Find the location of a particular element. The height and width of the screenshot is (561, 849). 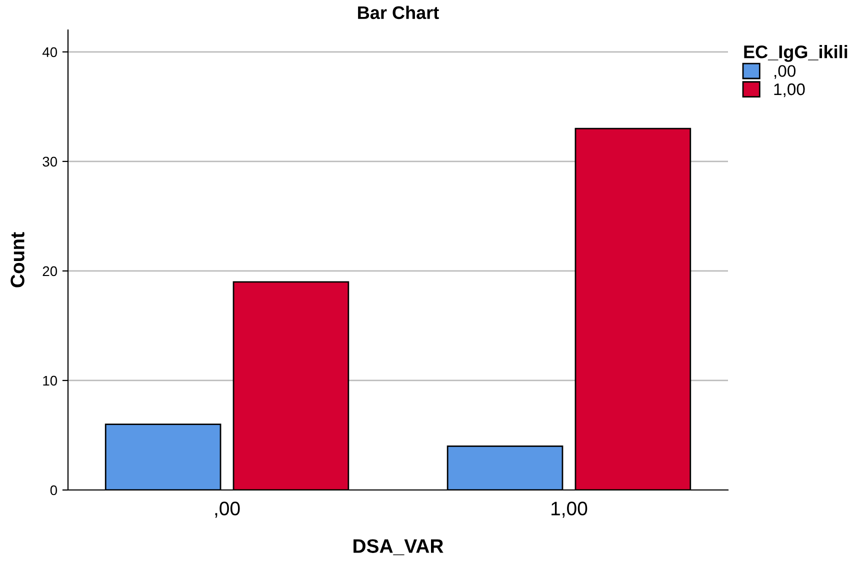

y-tick-label: 30 is located at coordinates (50, 161).